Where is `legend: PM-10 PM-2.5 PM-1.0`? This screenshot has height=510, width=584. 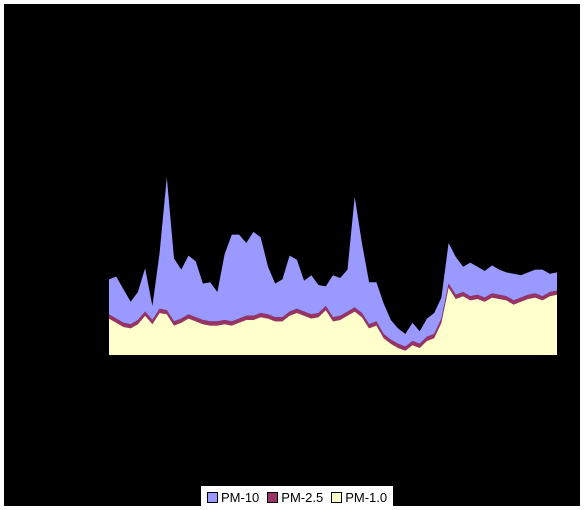
legend: PM-10 PM-2.5 PM-1.0 is located at coordinates (297, 497).